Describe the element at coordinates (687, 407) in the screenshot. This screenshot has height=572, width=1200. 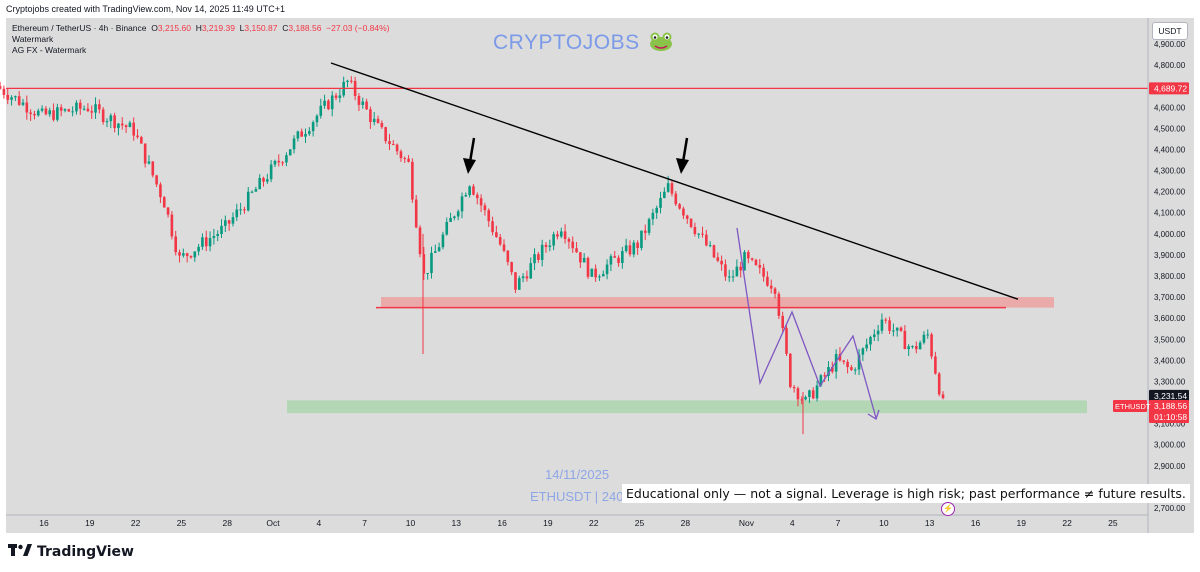
I see `support-zone` at that location.